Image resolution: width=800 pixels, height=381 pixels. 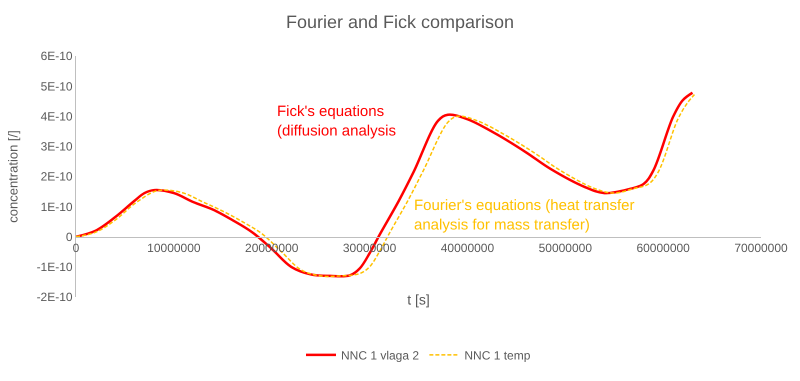 What do you see at coordinates (13, 176) in the screenshot?
I see `y-axis-title: concentration [/]` at bounding box center [13, 176].